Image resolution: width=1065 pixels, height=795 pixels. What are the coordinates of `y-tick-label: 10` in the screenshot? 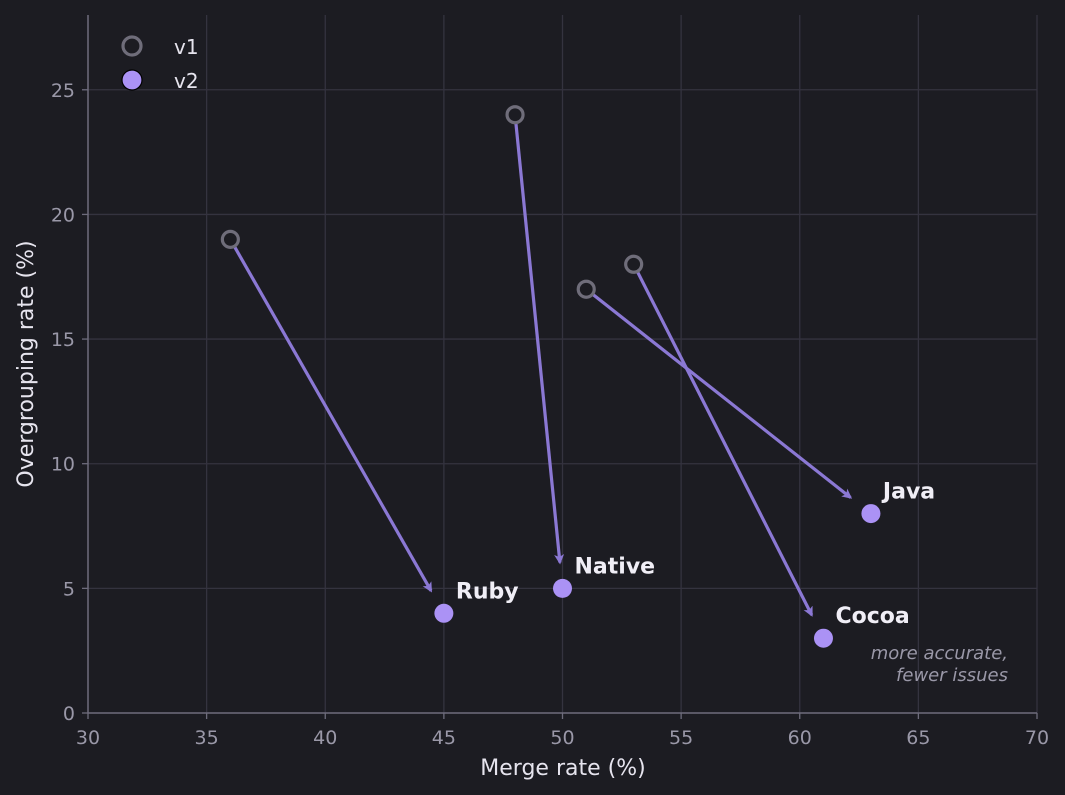 It's located at (63, 465).